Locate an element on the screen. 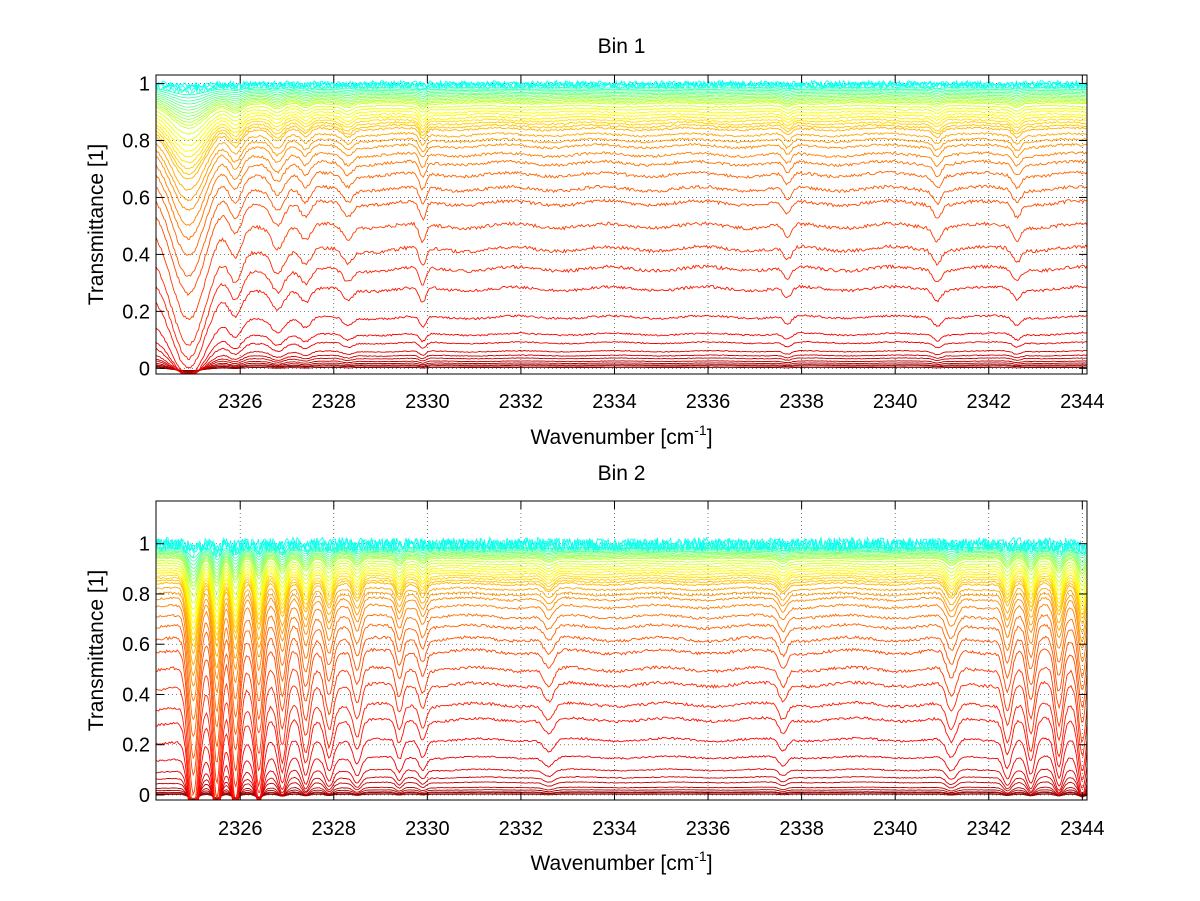 The height and width of the screenshot is (901, 1200). x-tick-label: 2326 is located at coordinates (240, 402).